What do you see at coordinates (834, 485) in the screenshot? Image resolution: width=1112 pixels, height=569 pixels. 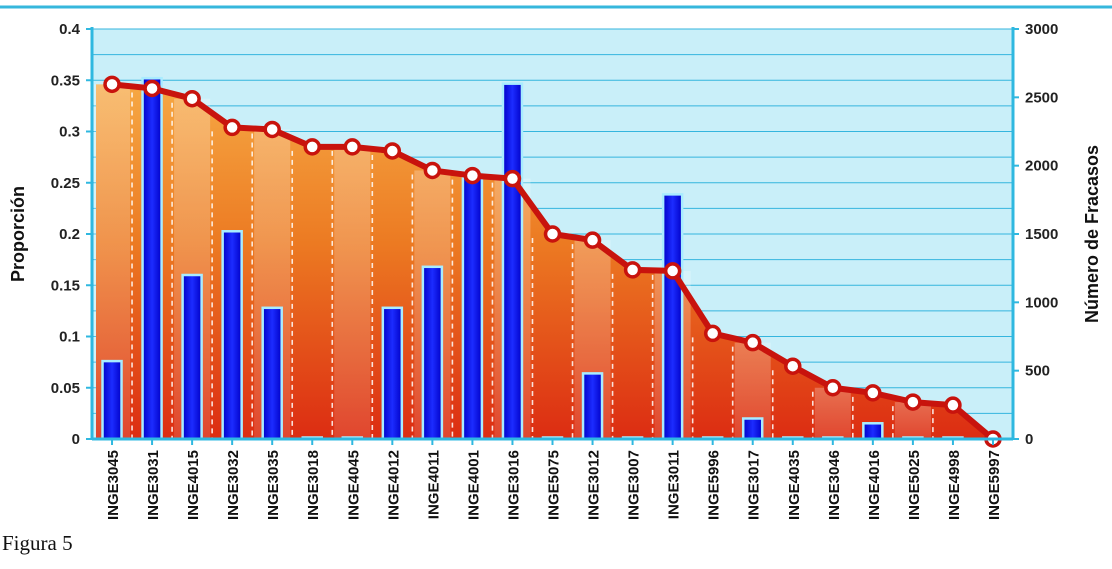 I see `x-tick-label: INGE3046` at bounding box center [834, 485].